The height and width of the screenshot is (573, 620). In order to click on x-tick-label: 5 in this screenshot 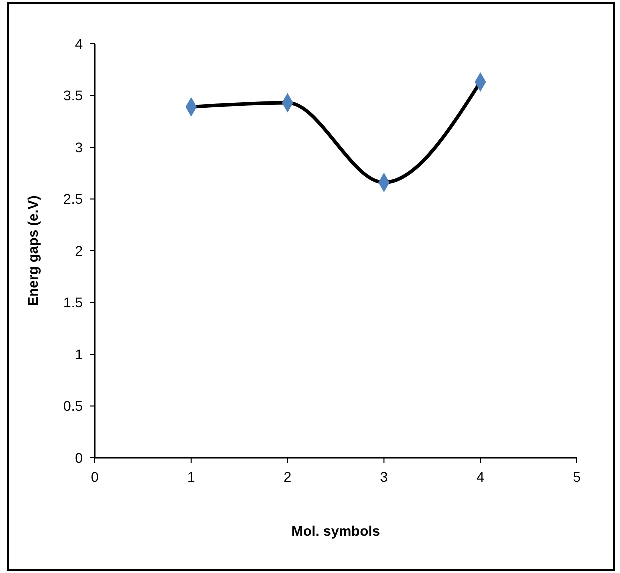, I will do `click(577, 477)`.